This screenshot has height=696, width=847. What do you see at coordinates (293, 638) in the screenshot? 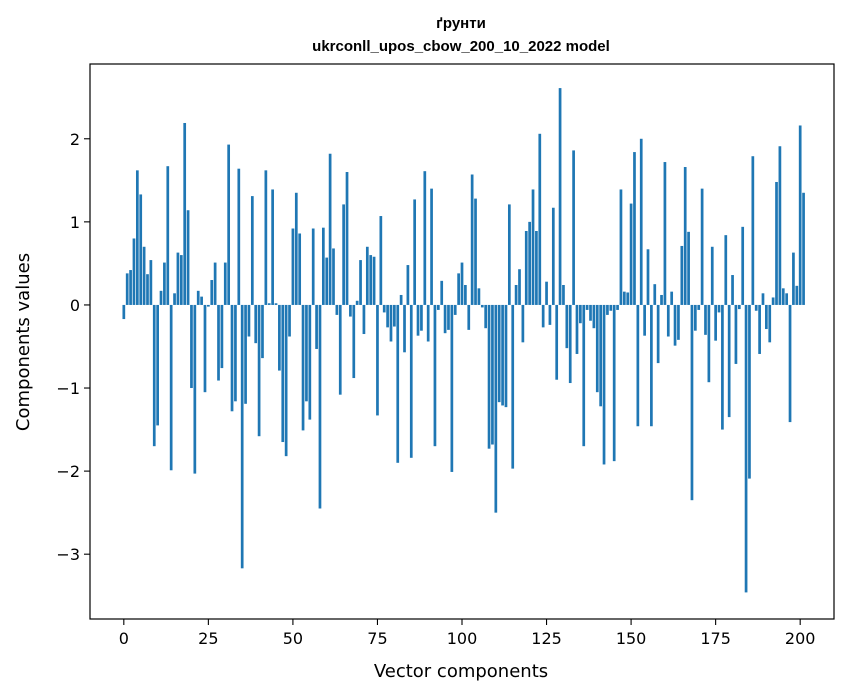
I see `x-tick-label: 50` at bounding box center [293, 638].